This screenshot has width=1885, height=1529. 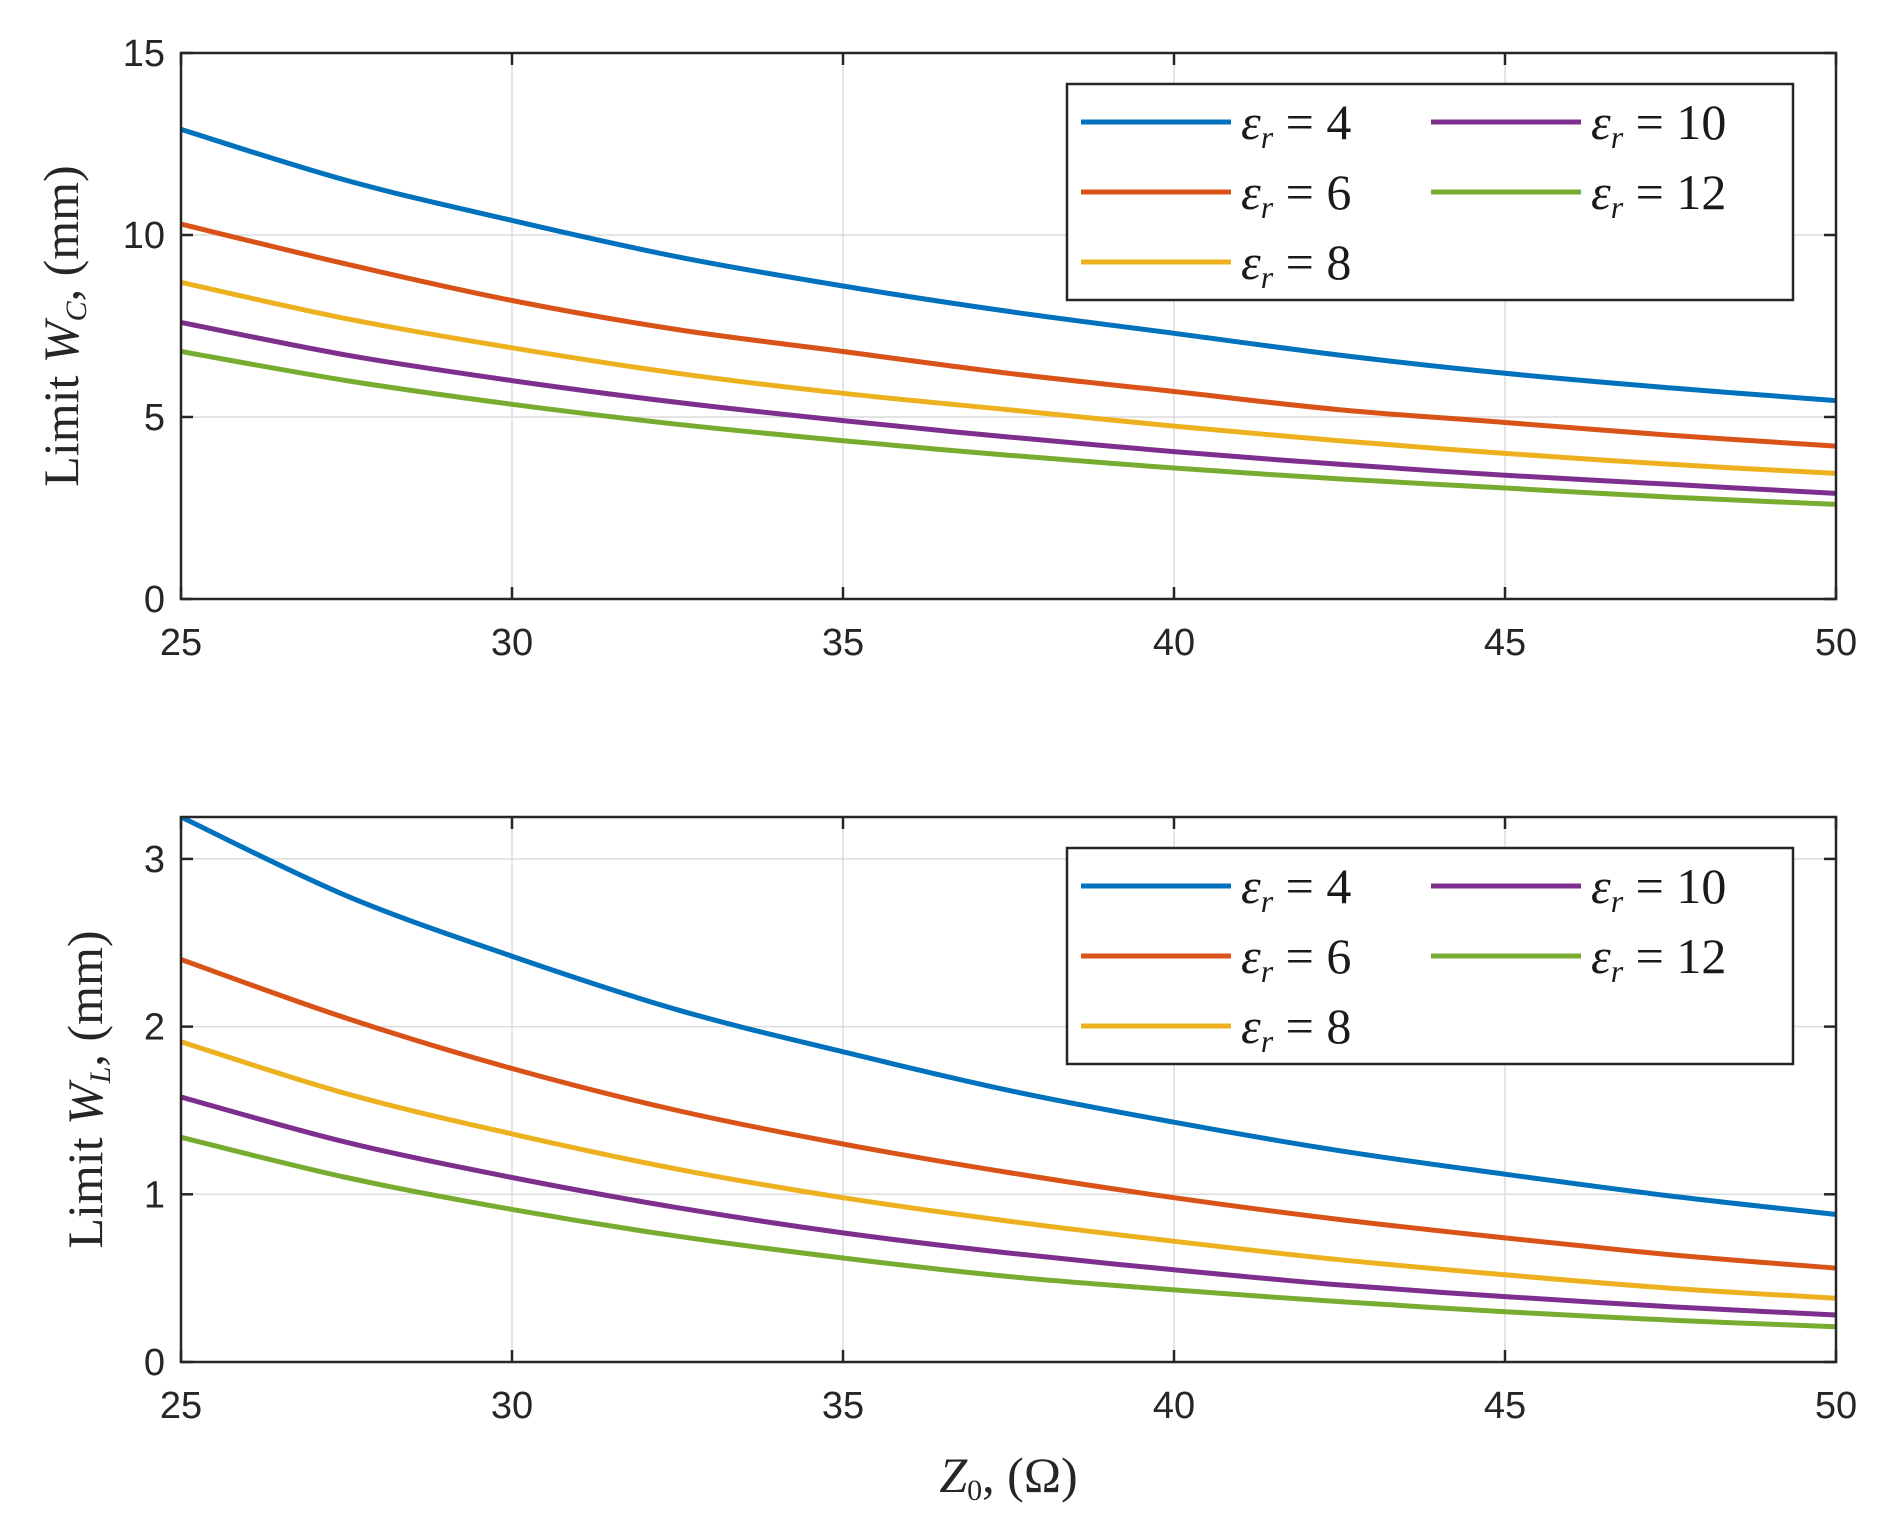 What do you see at coordinates (1008, 1477) in the screenshot?
I see `x-axis-label: Z0, (Ω)` at bounding box center [1008, 1477].